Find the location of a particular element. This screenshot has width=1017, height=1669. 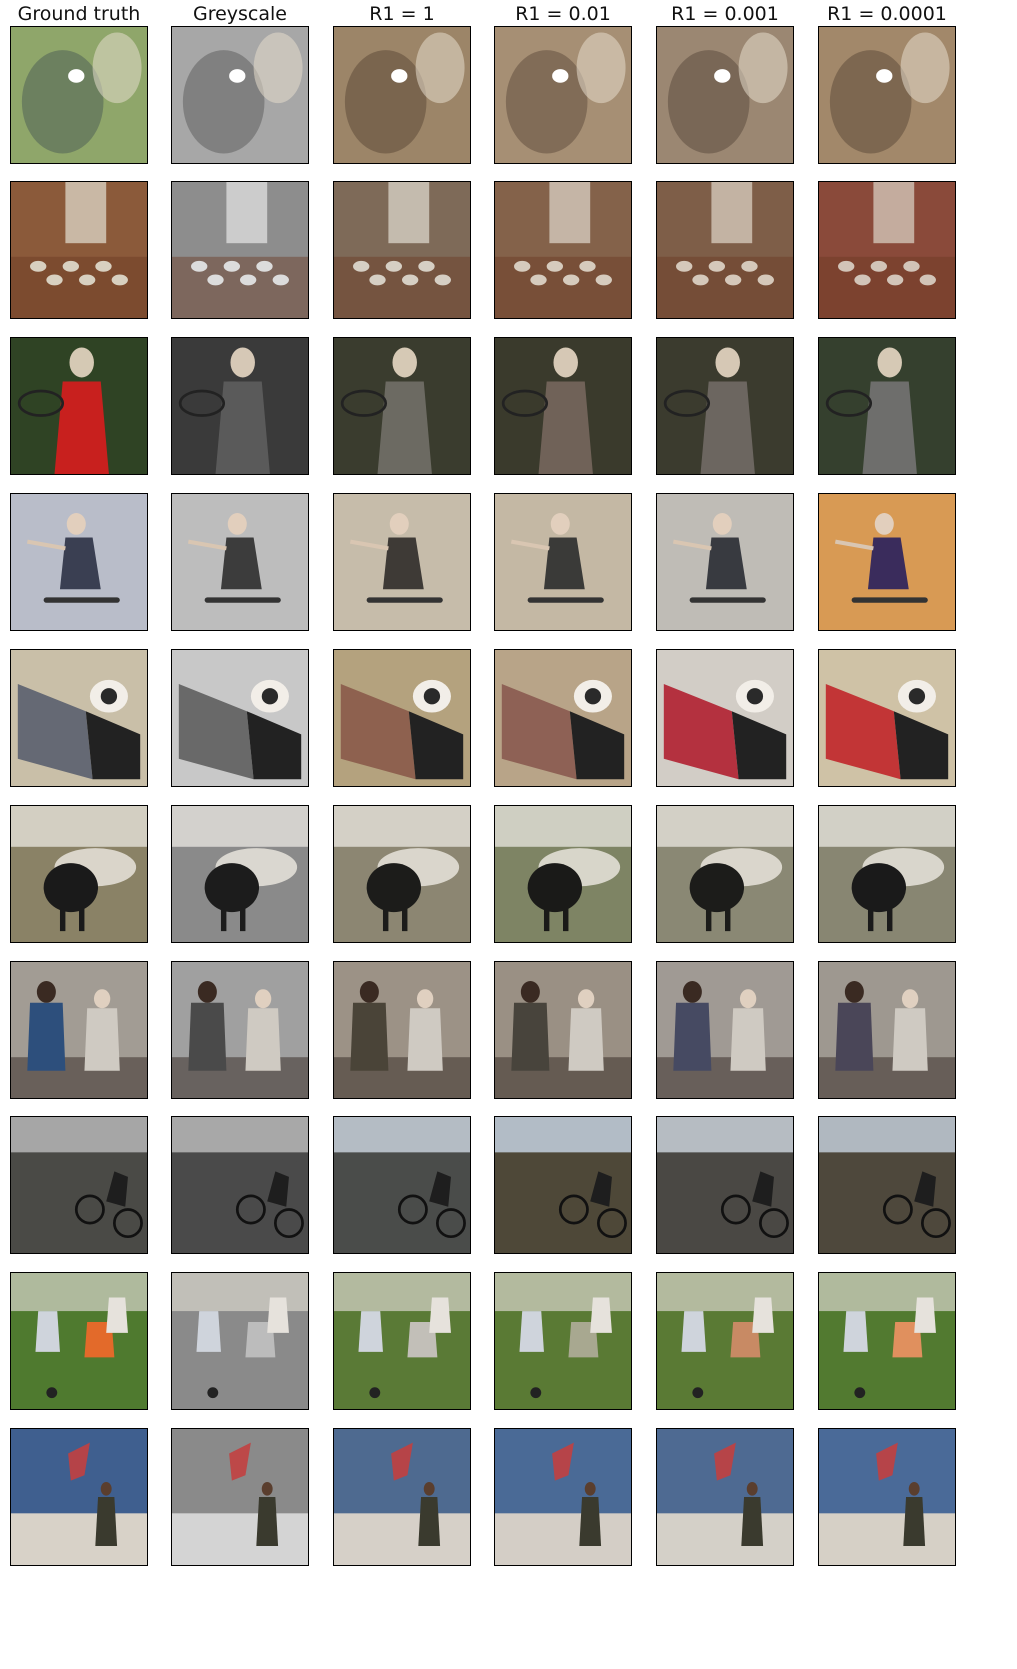

image-tile-tennis-player-greyscale is located at coordinates (240, 406).